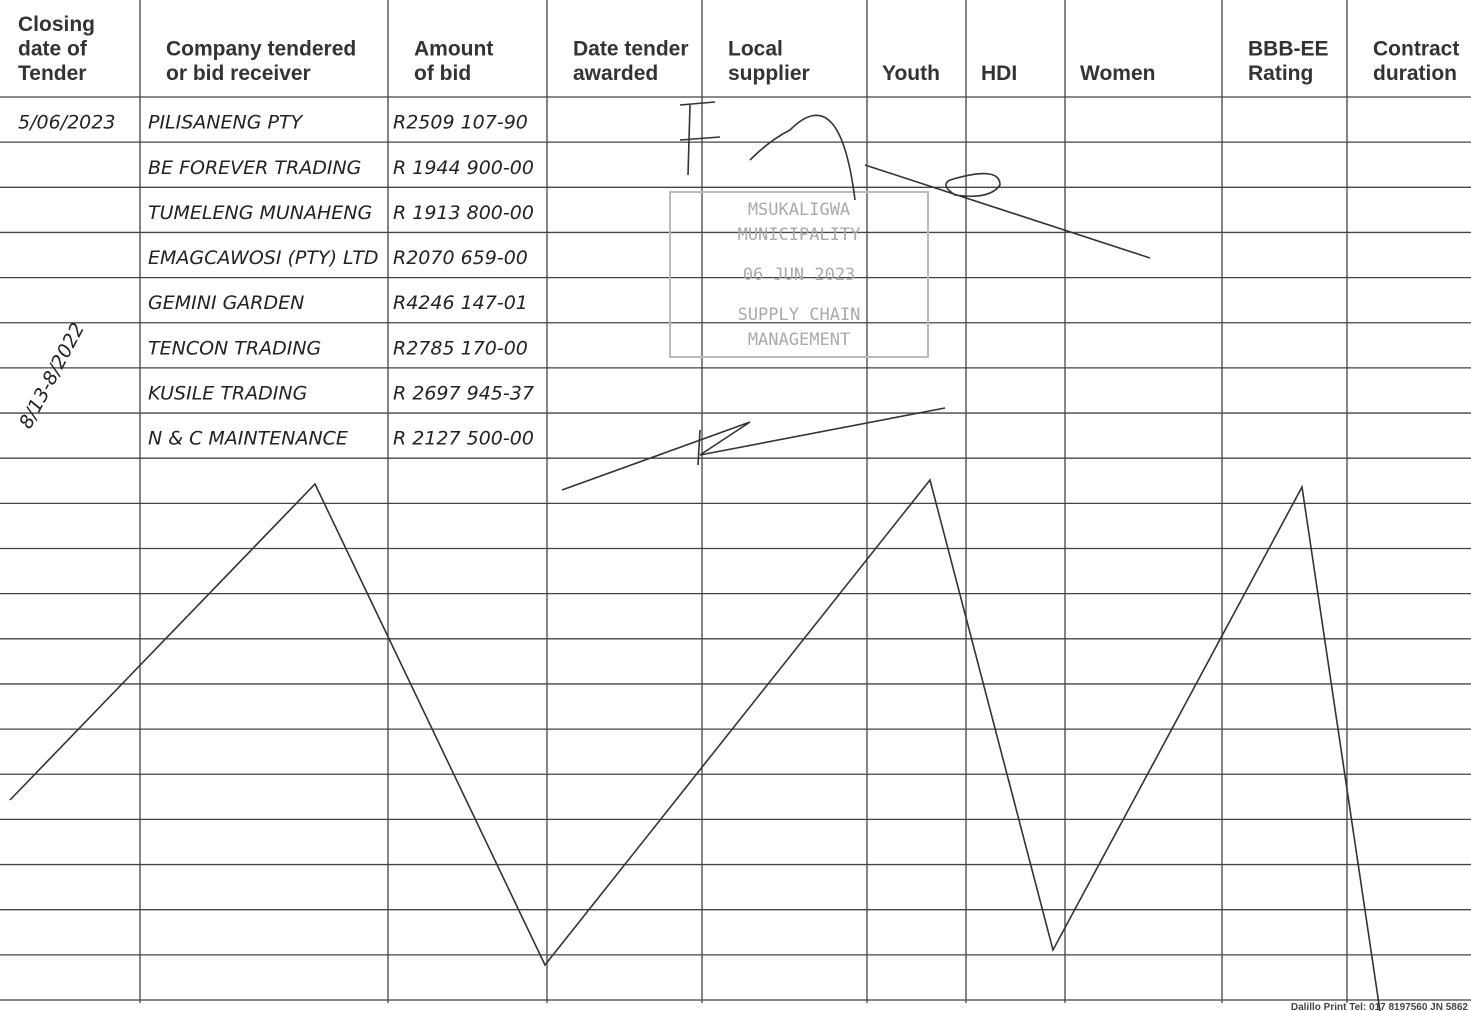 The image size is (1471, 1011). Describe the element at coordinates (1380, 1006) in the screenshot. I see `footer: Dalillo Print Tel: 017 8197560 JN 5862` at that location.